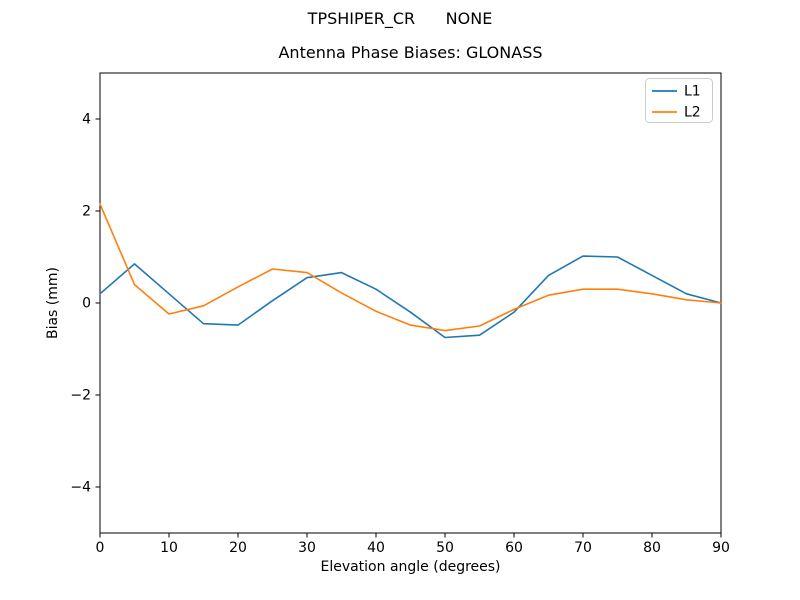 The image size is (800, 600). Describe the element at coordinates (413, 544) in the screenshot. I see `x-axis-ticks: 0 10 20 30 40 50 60 70 80 90` at that location.